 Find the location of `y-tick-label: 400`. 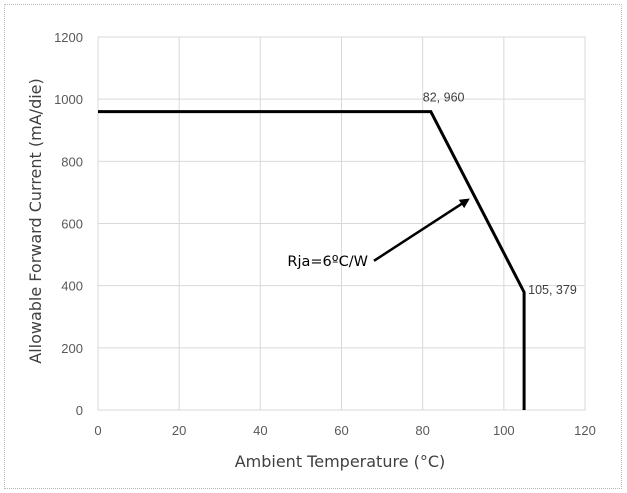

y-tick-label: 400 is located at coordinates (72, 286).